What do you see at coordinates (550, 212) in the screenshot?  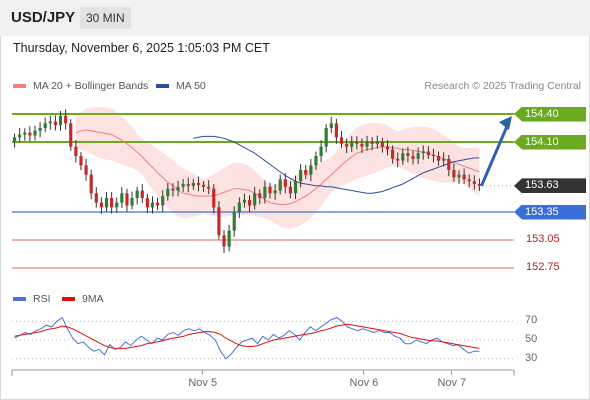 I see `level-label: 153.35` at bounding box center [550, 212].